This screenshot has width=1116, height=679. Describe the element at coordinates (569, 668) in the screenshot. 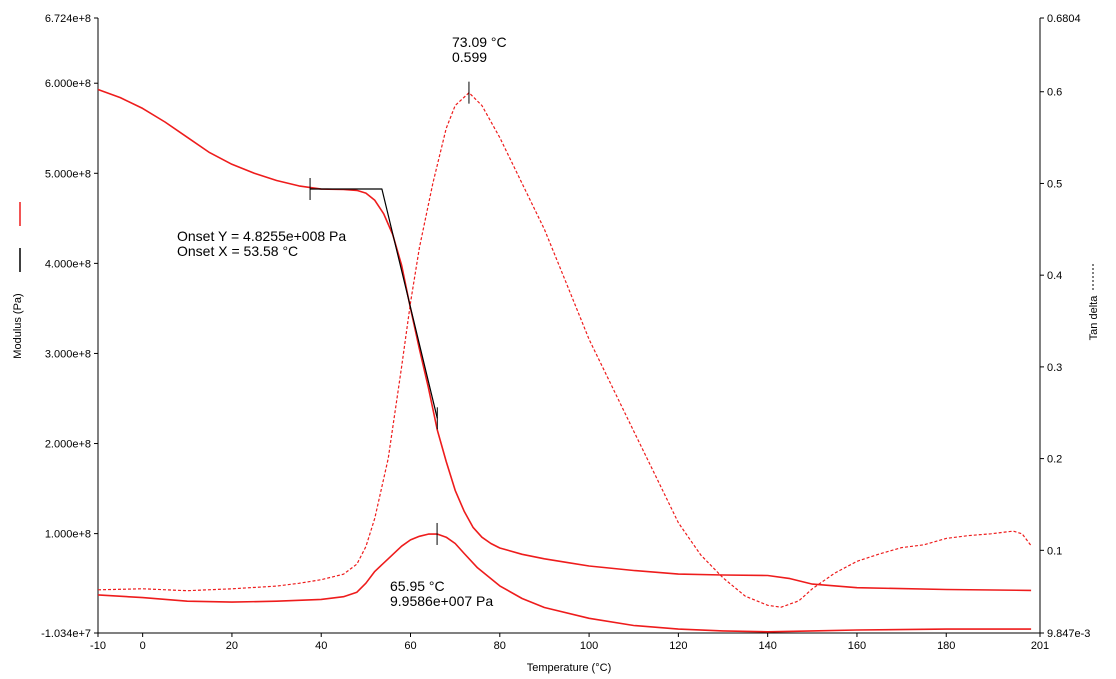

I see `x-axis-title: Temperature (°C)` at that location.